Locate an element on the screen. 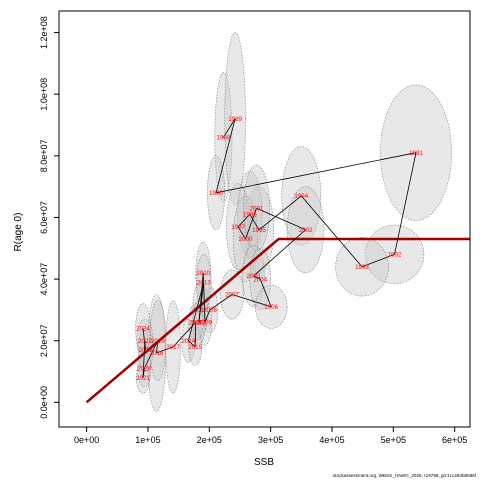 Image resolution: width=480 pixels, height=480 pixels. trajectory-segment-1992-1993 is located at coordinates (378, 261).